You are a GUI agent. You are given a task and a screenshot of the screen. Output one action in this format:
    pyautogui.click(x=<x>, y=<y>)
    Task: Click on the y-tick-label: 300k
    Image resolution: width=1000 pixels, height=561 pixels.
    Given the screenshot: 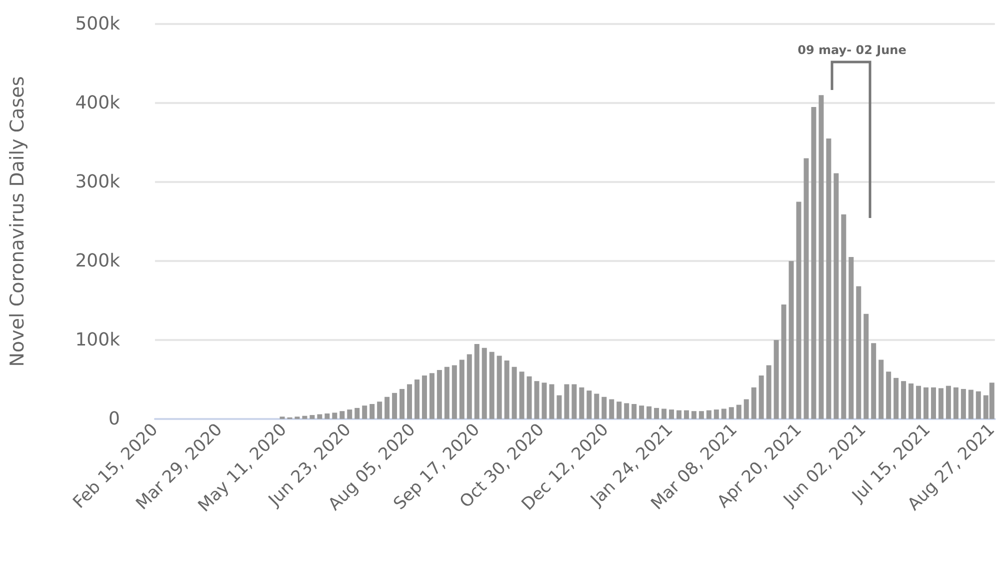 What is the action you would take?
    pyautogui.click(x=98, y=182)
    